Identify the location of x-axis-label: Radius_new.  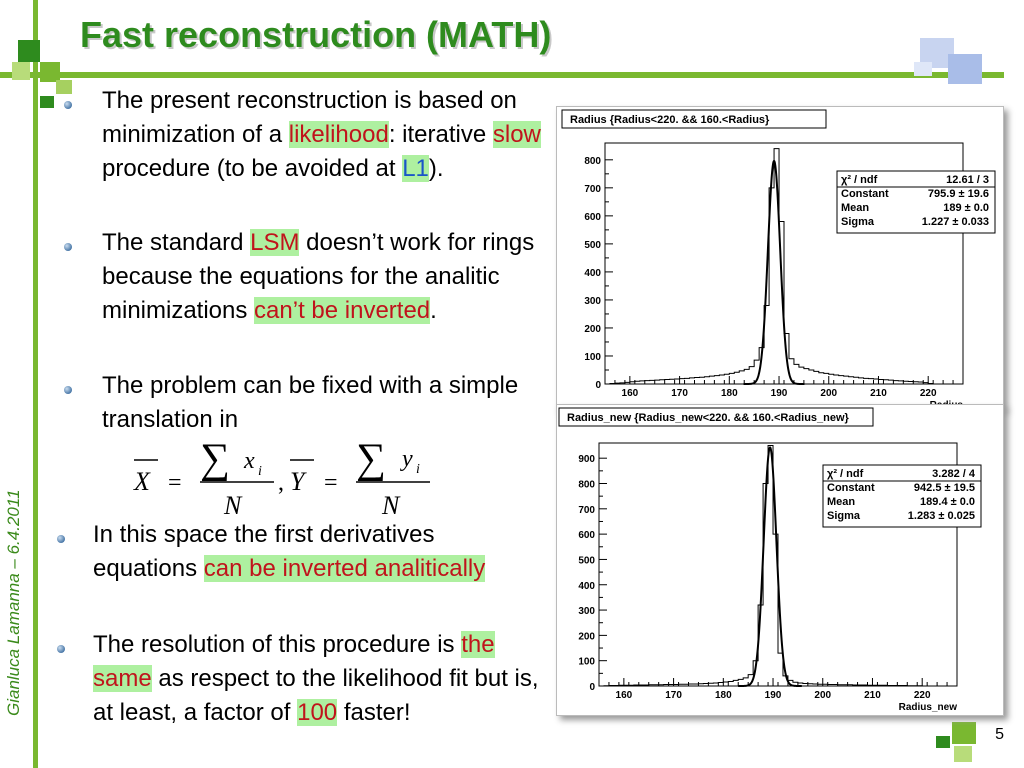
(928, 707).